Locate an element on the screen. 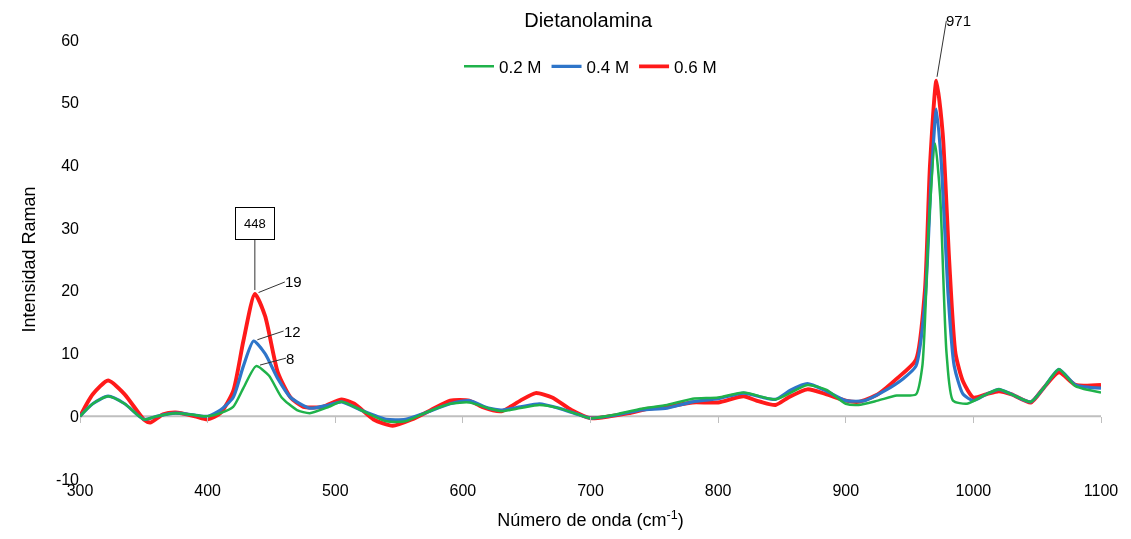  x-tick-label: 700 is located at coordinates (590, 490).